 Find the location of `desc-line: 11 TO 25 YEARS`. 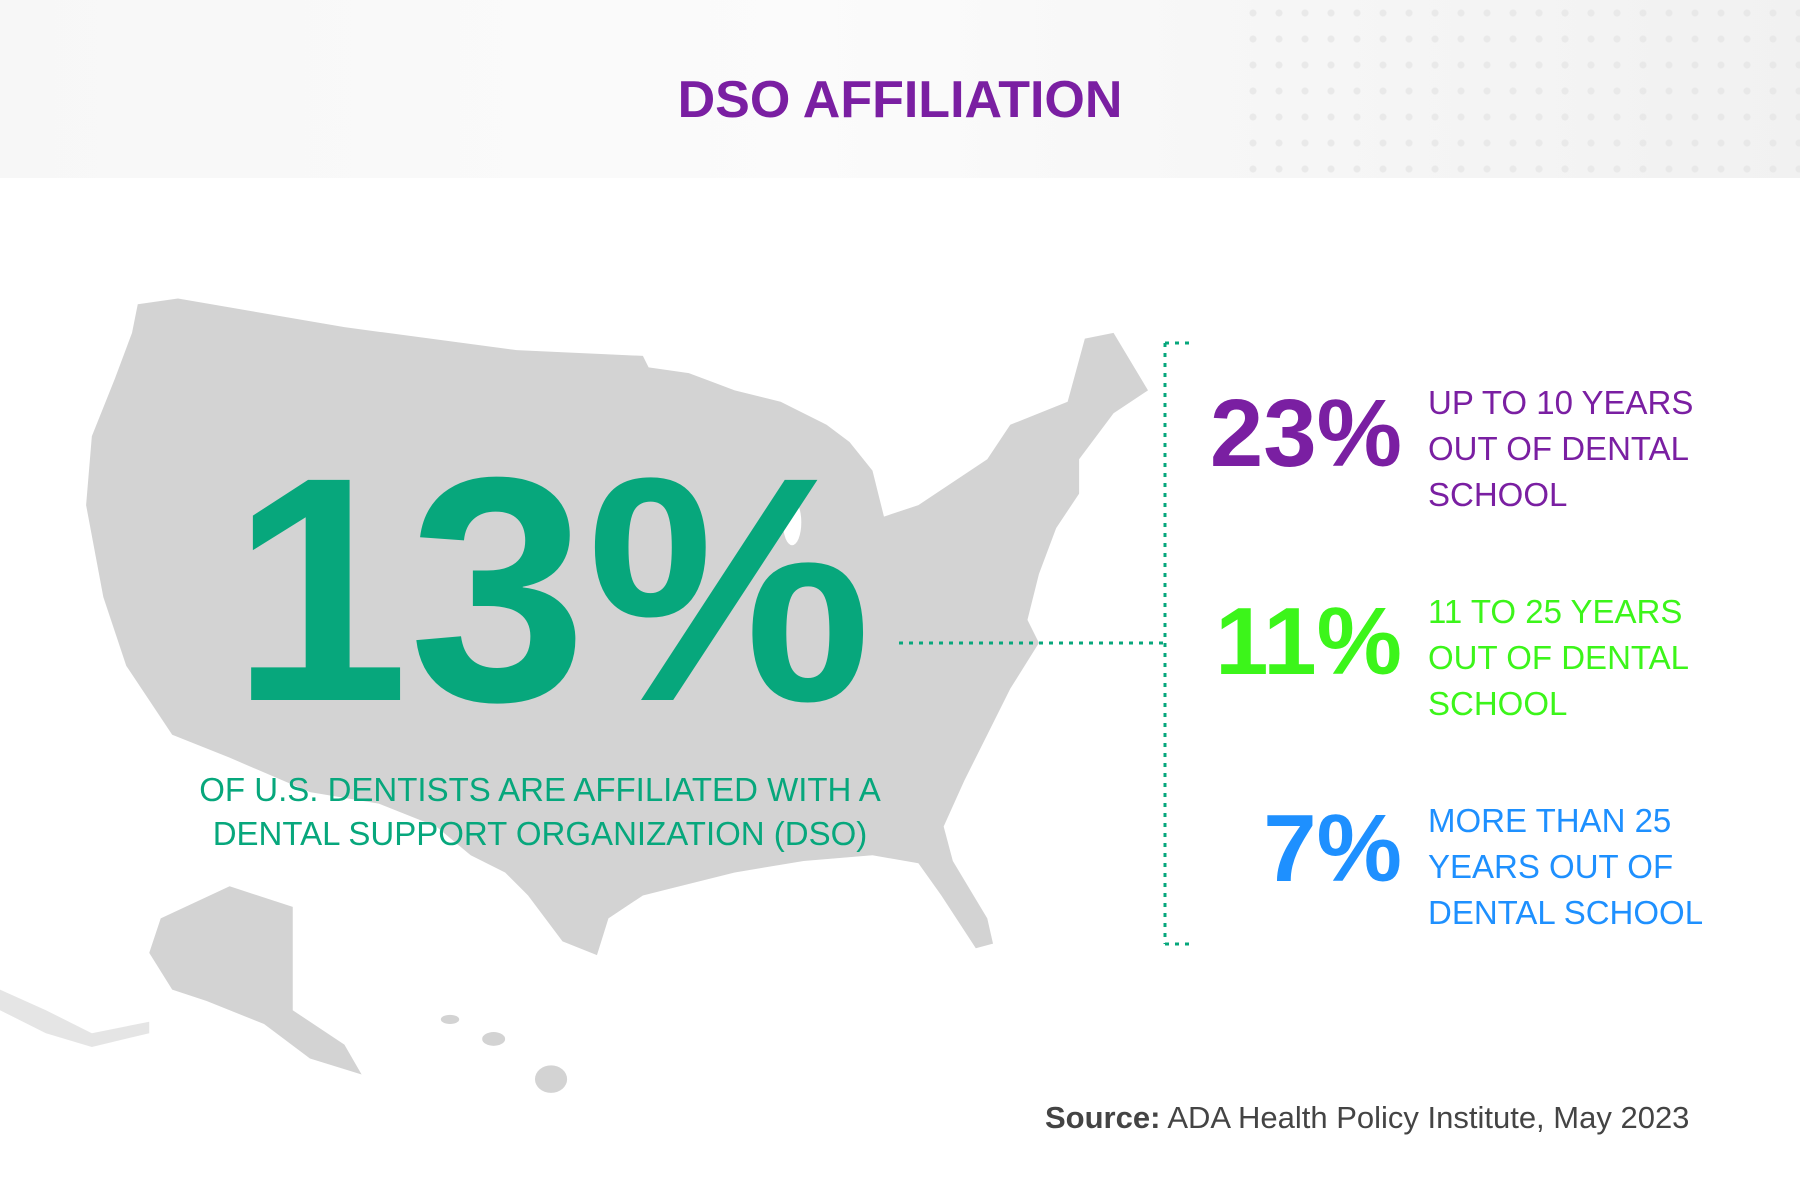

desc-line: 11 TO 25 YEARS is located at coordinates (1555, 611).